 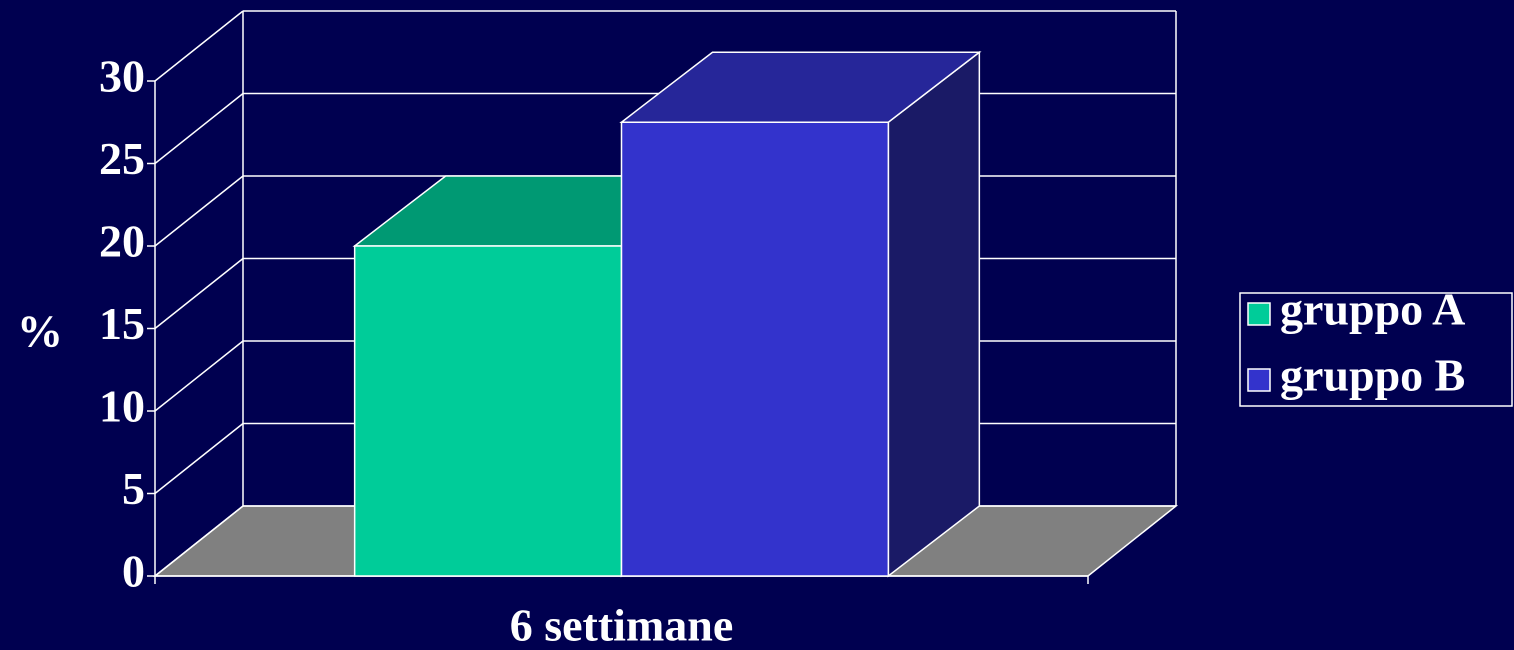 What do you see at coordinates (622, 625) in the screenshot?
I see `x-tick-label: 6 settimane` at bounding box center [622, 625].